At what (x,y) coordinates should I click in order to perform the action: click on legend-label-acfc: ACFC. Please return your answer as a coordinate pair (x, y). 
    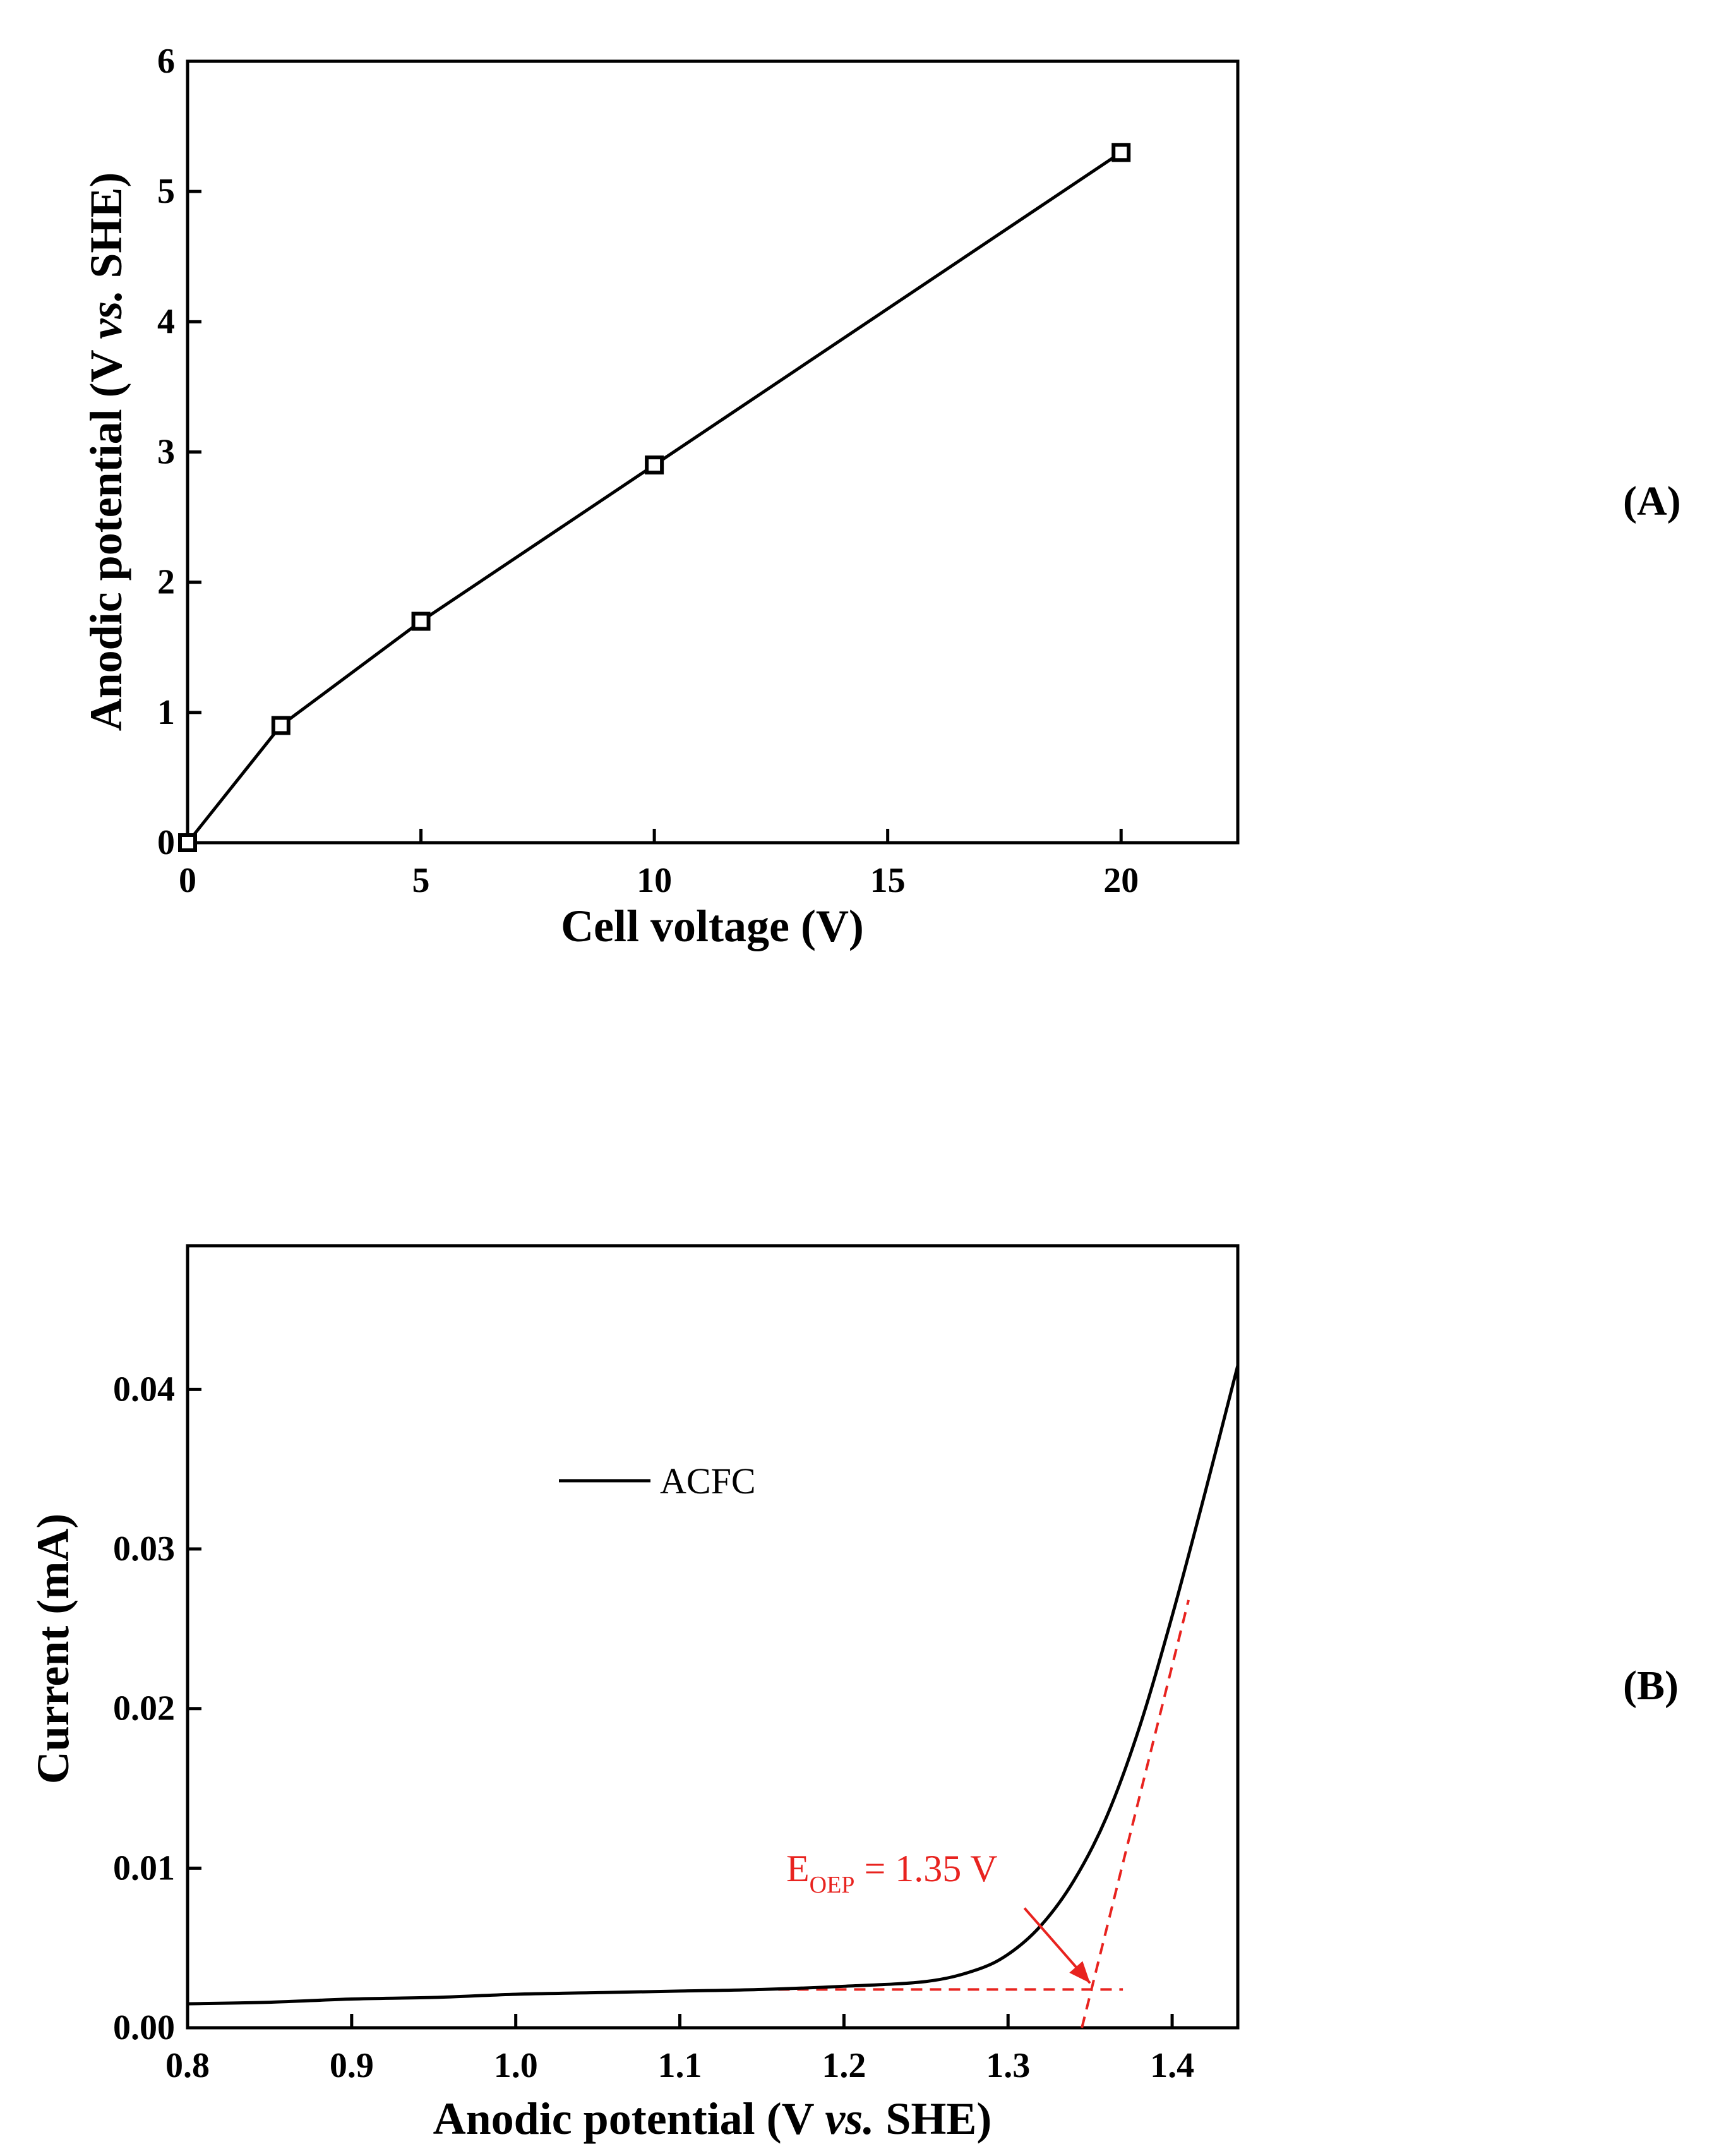
    Looking at the image, I should click on (708, 1481).